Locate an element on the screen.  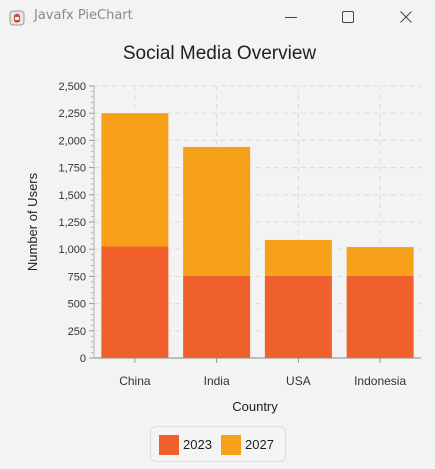
x-axis-label: Country is located at coordinates (255, 406).